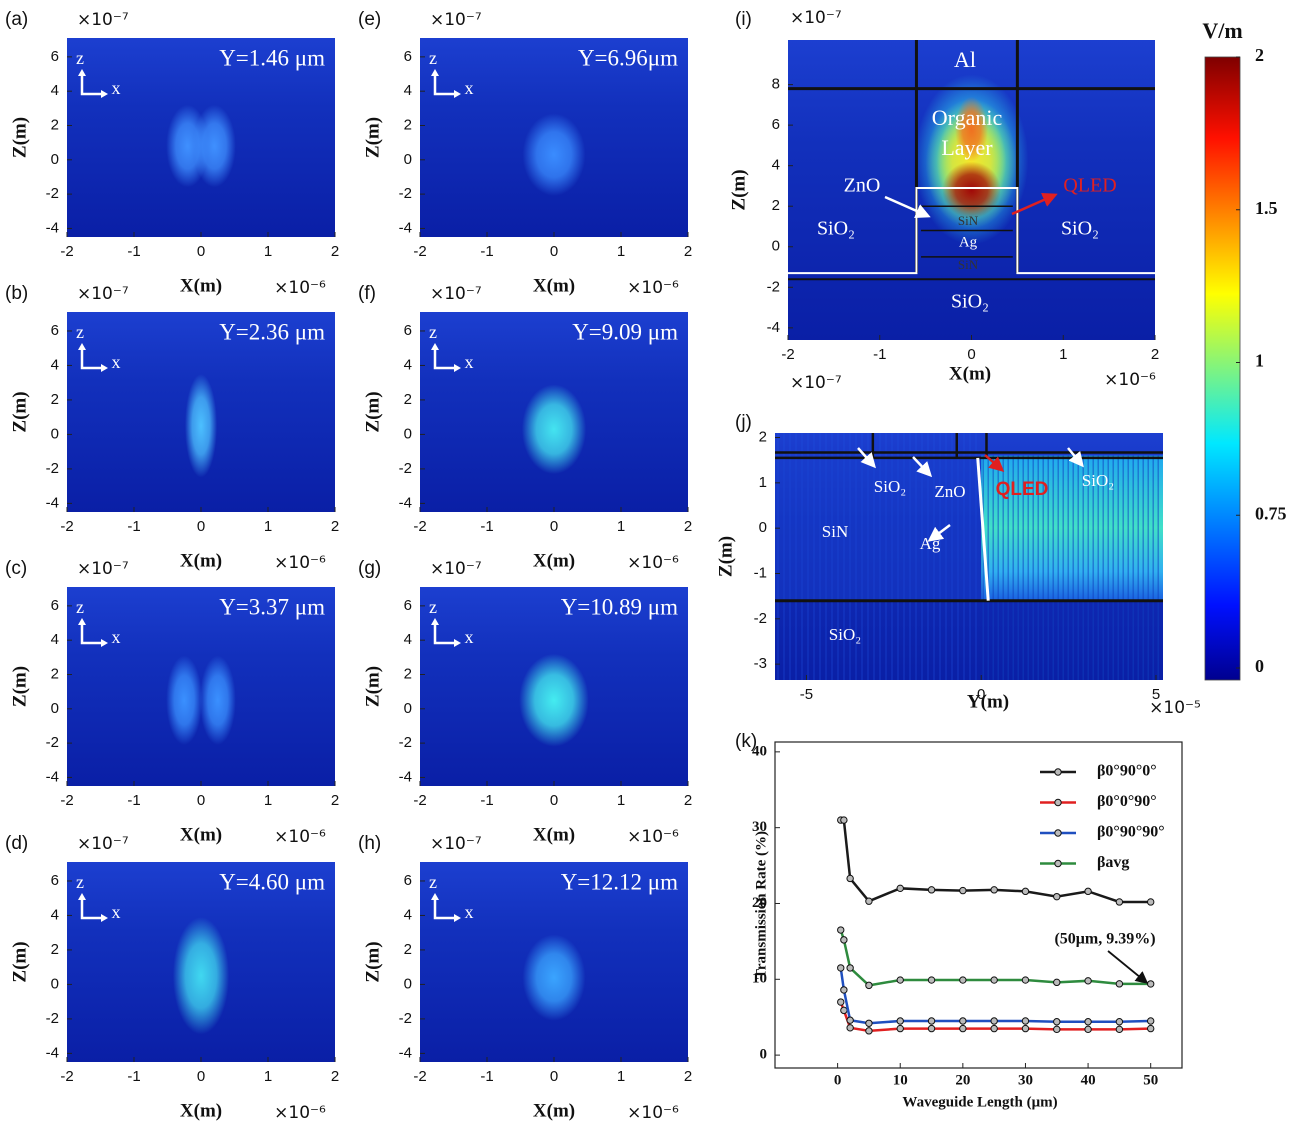  What do you see at coordinates (983, 529) in the screenshot?
I see `layer-line` at bounding box center [983, 529].